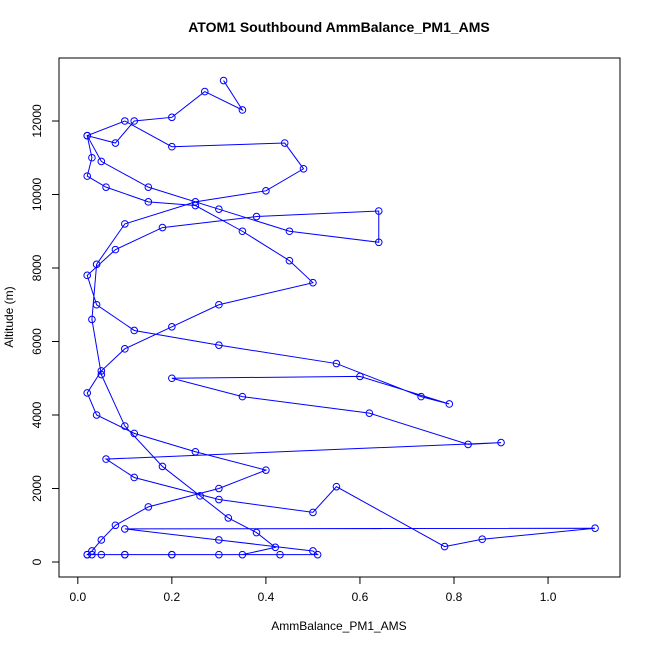  I want to click on x-axis-label: AmmBalance_PM1_AMS, so click(338, 626).